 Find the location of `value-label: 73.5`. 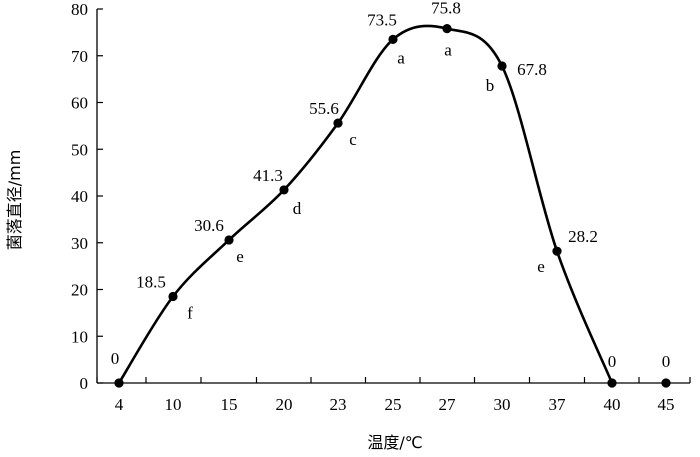

value-label: 73.5 is located at coordinates (382, 19).